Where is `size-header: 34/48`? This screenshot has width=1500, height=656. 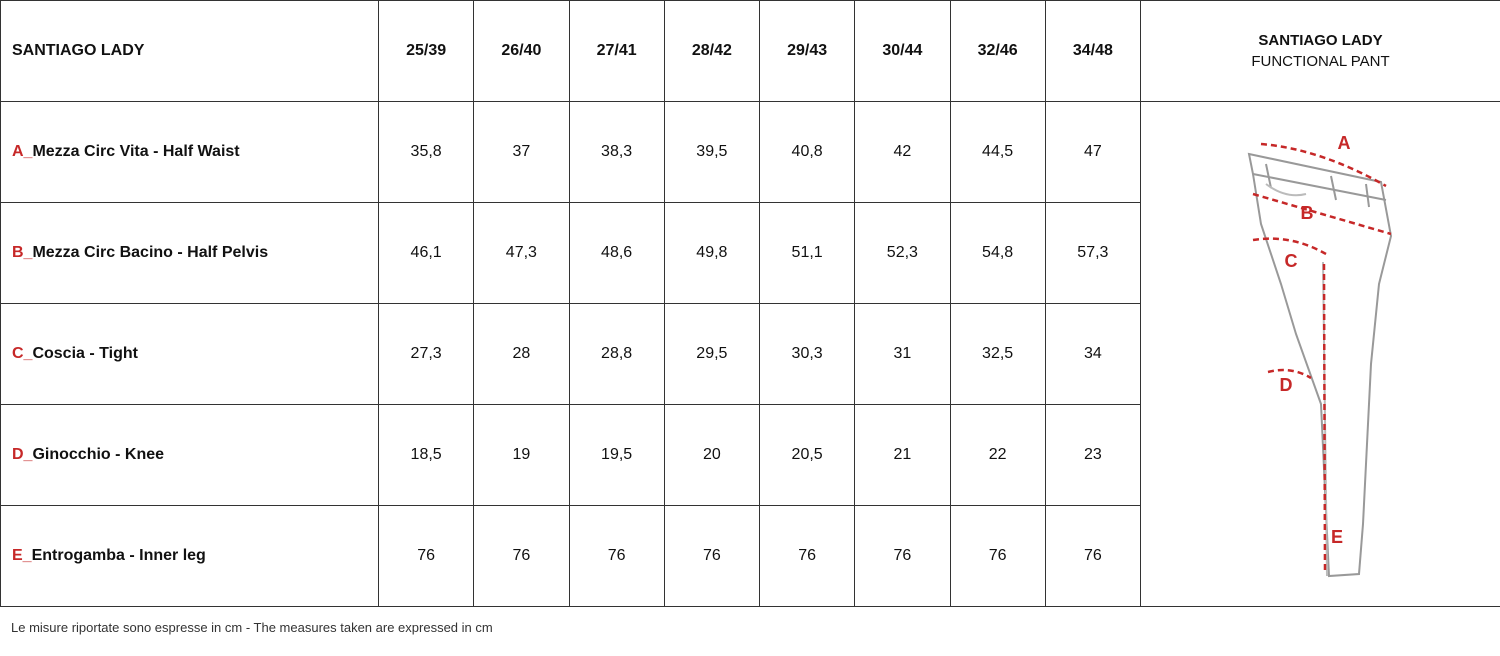 size-header: 34/48 is located at coordinates (1093, 51).